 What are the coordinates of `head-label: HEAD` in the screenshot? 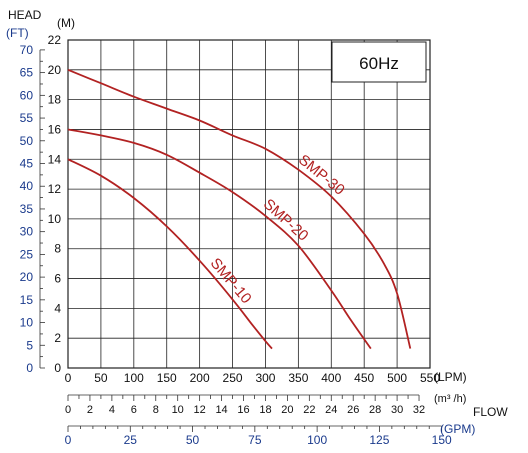 It's located at (25, 15).